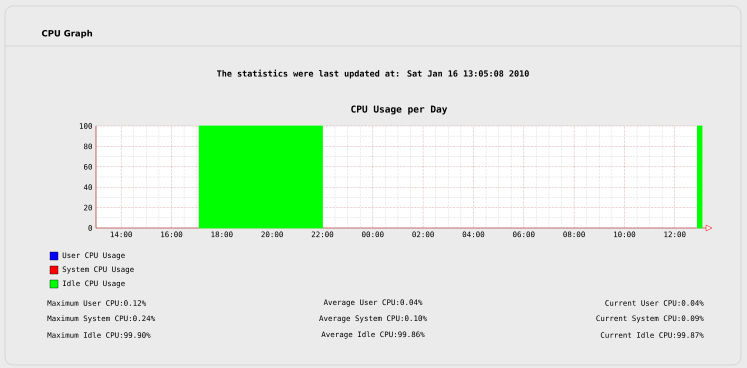 The height and width of the screenshot is (368, 747). I want to click on text: CPU Graph, so click(67, 34).